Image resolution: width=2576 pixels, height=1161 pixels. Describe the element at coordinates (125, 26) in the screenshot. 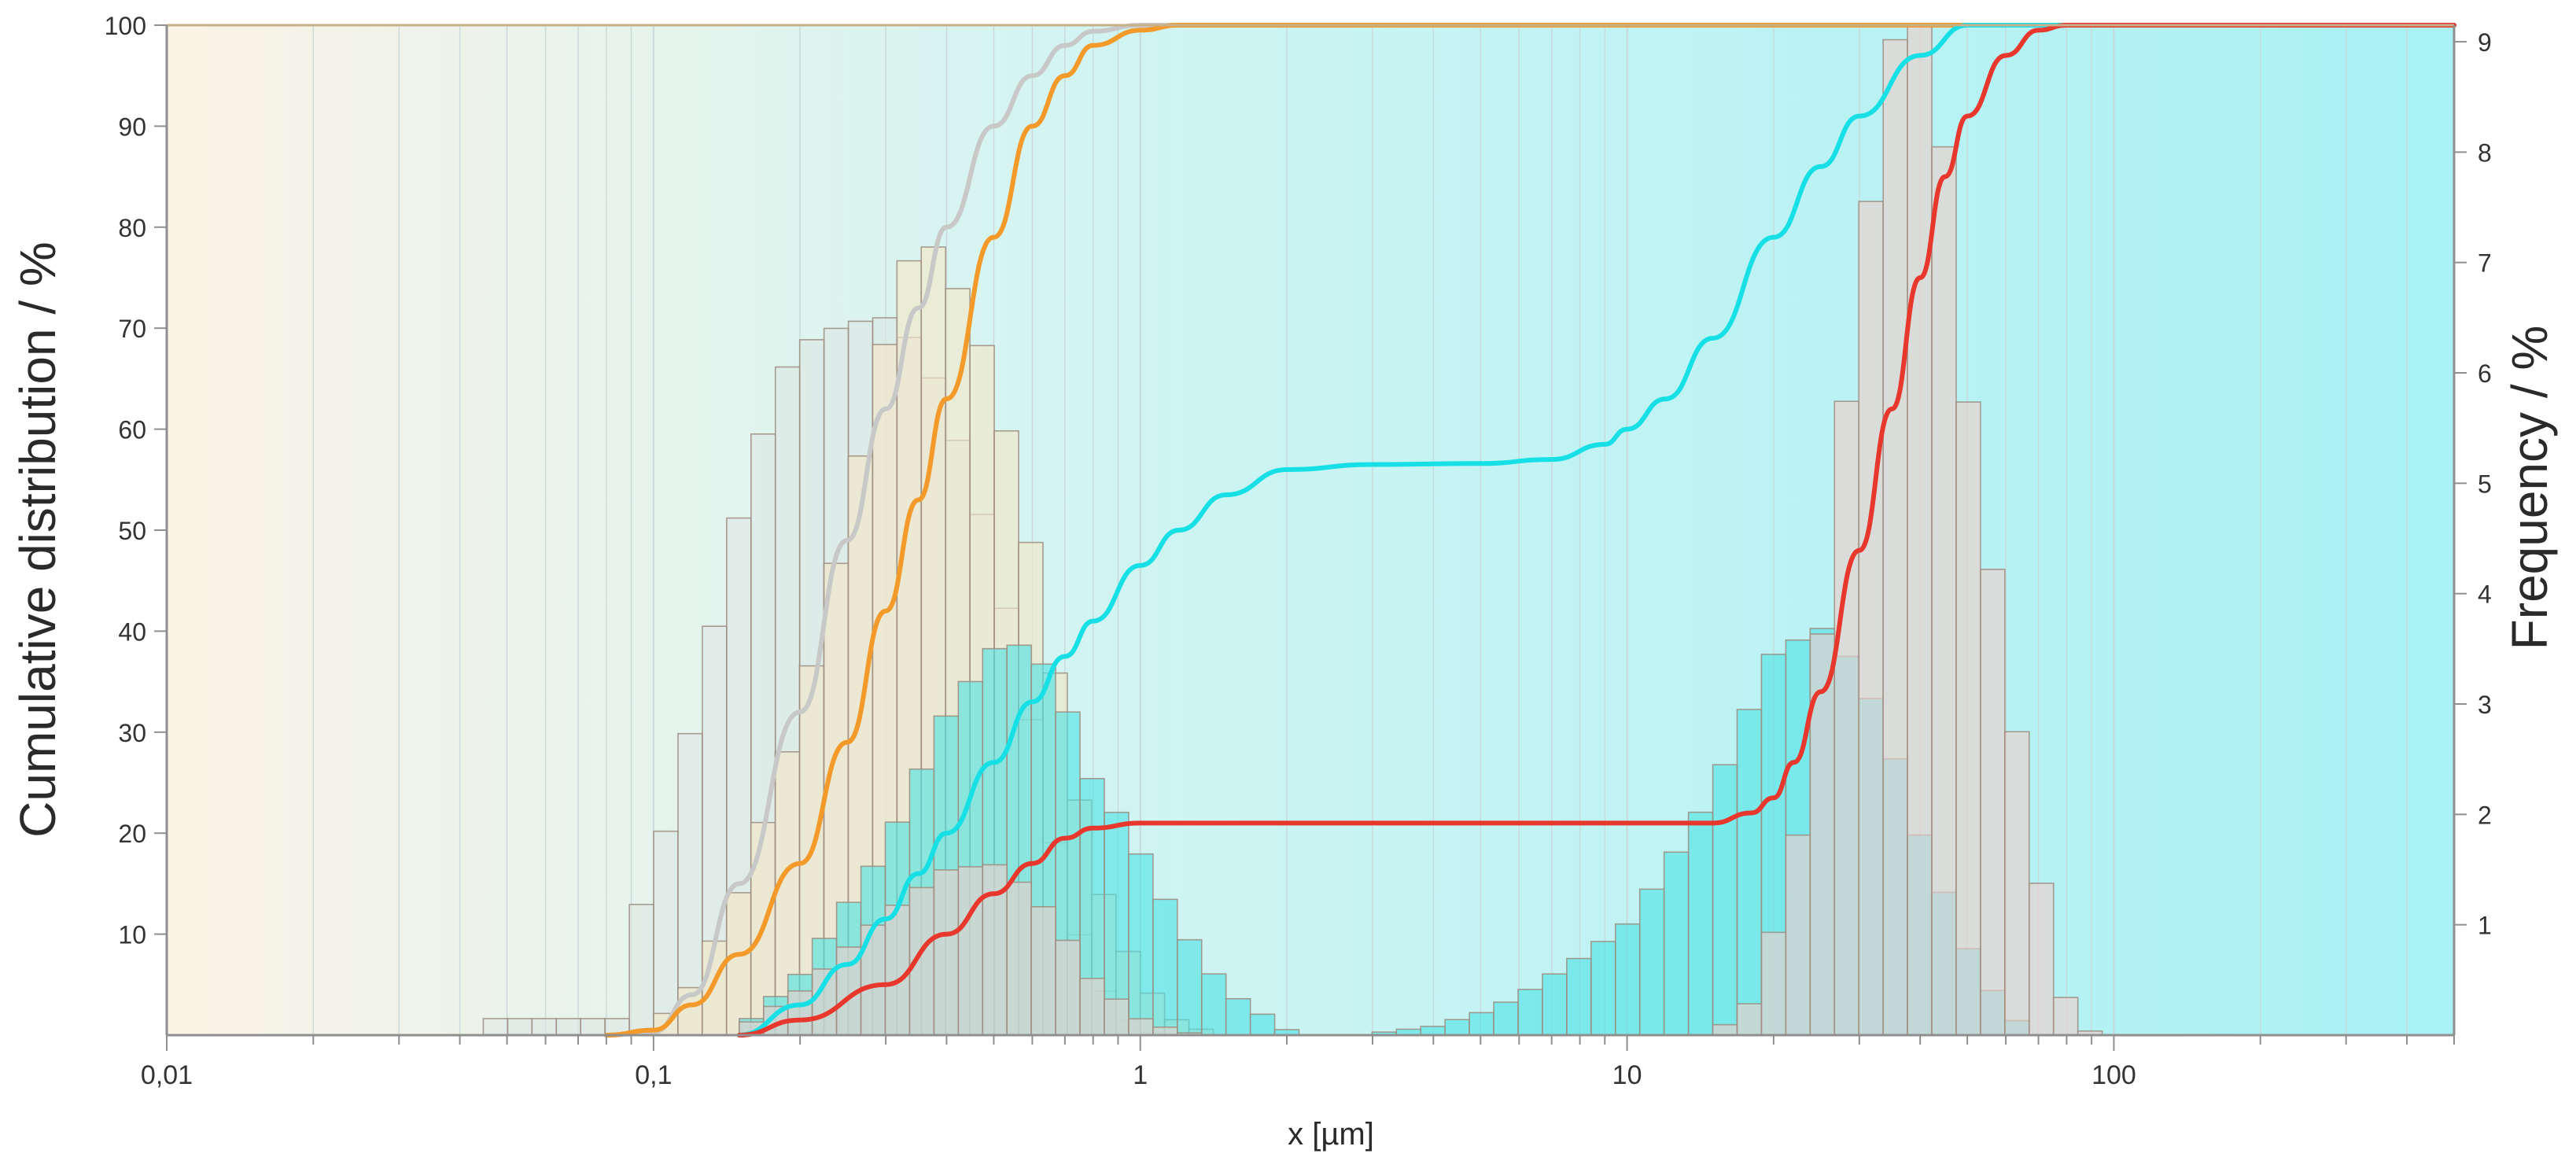

I see `y-left-tick-label: 100` at that location.